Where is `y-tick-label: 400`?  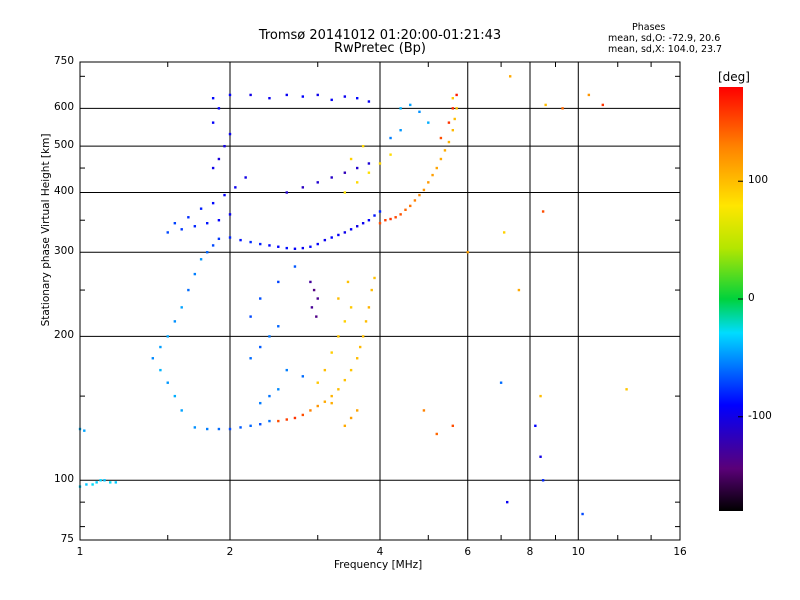 y-tick-label: 400 is located at coordinates (63, 191).